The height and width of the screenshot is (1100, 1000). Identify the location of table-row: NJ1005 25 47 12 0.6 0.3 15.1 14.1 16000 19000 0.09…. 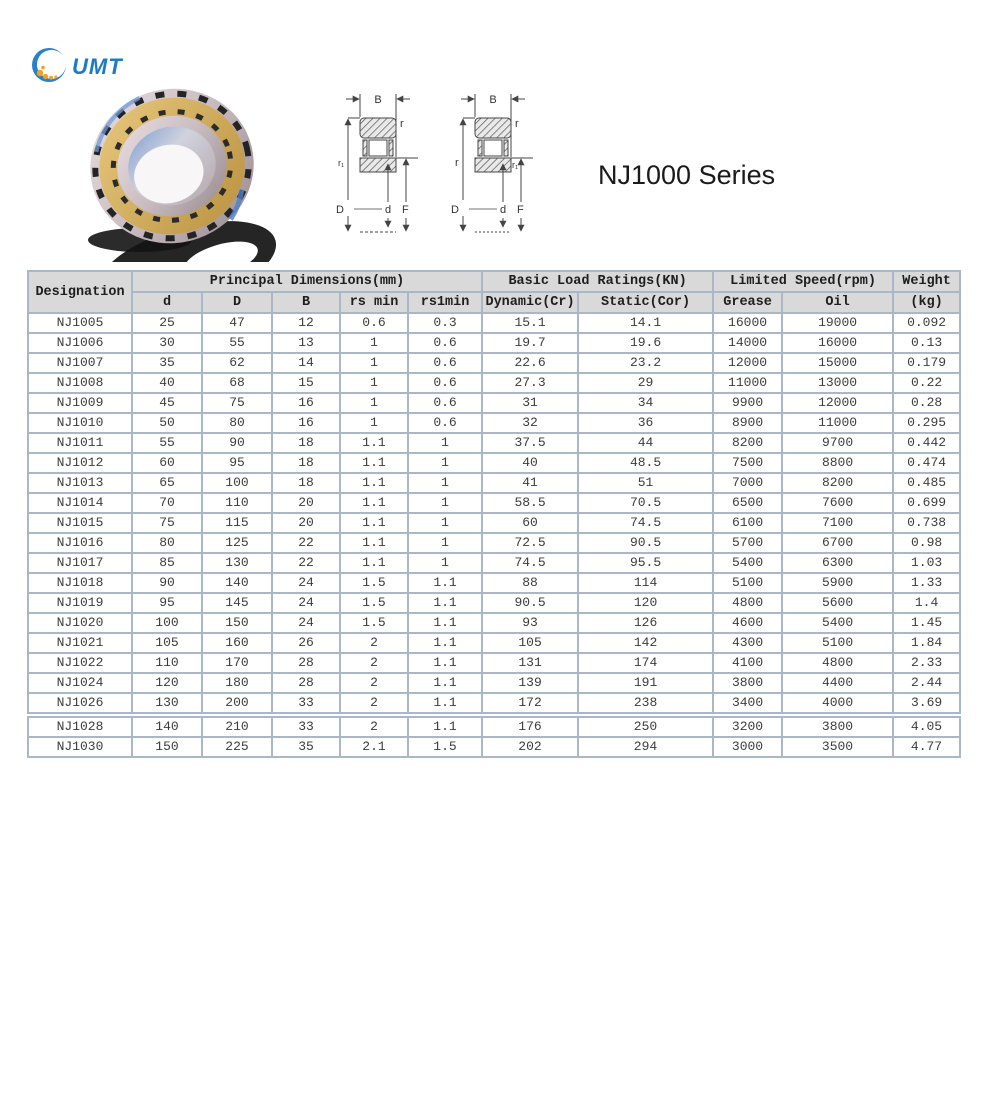
(494, 323).